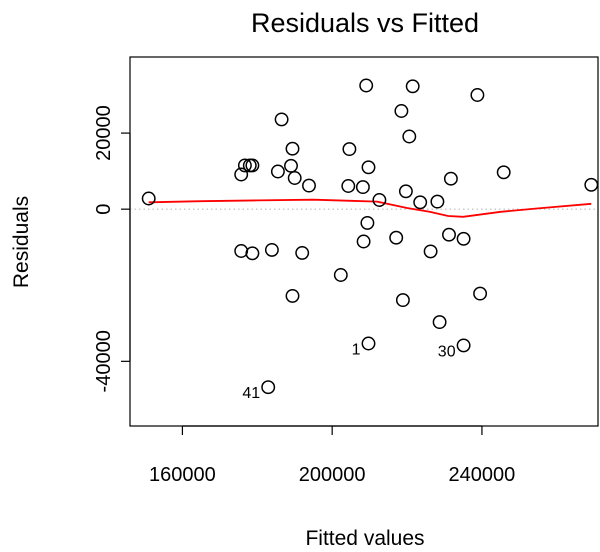 The width and height of the screenshot is (600, 552). Describe the element at coordinates (104, 209) in the screenshot. I see `y-tick-label: 0` at that location.